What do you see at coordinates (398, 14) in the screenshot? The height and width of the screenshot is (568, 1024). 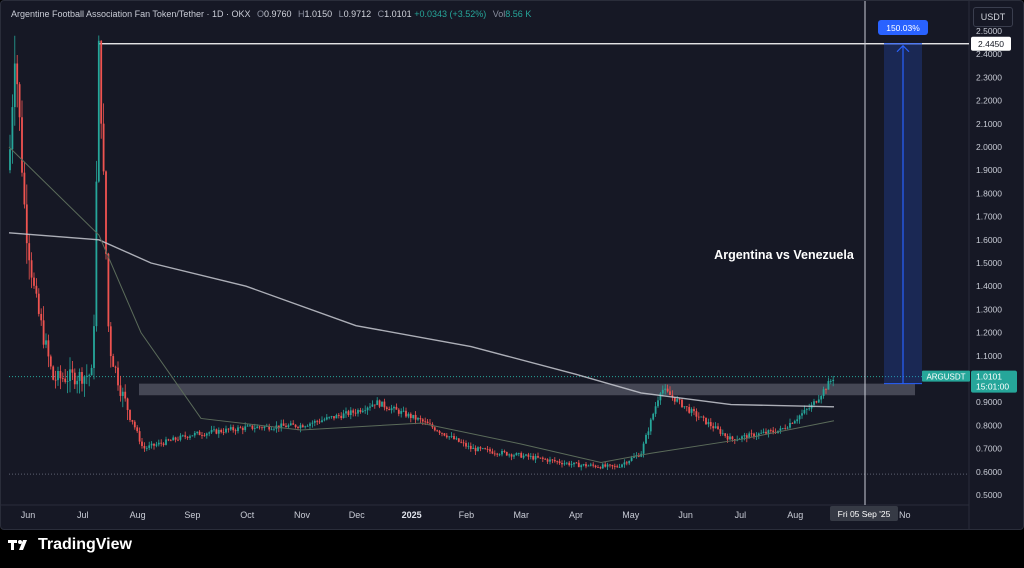 I see `close-value: 1.0101` at bounding box center [398, 14].